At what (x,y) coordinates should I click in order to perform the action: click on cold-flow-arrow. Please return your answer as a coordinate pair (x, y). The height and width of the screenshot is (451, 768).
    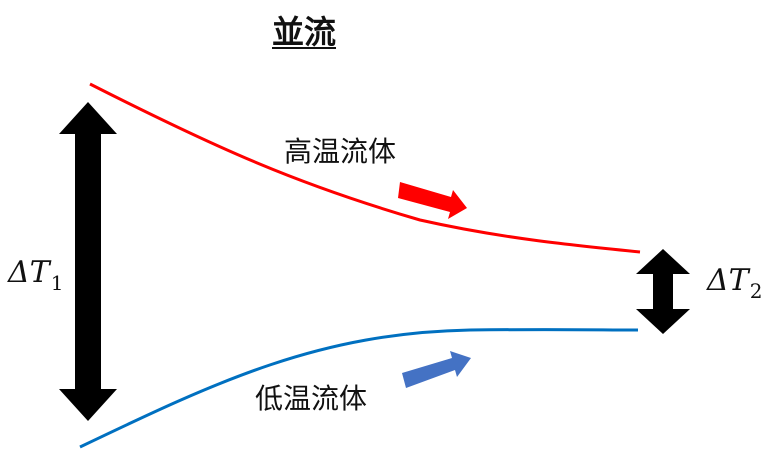
    Looking at the image, I should click on (436, 369).